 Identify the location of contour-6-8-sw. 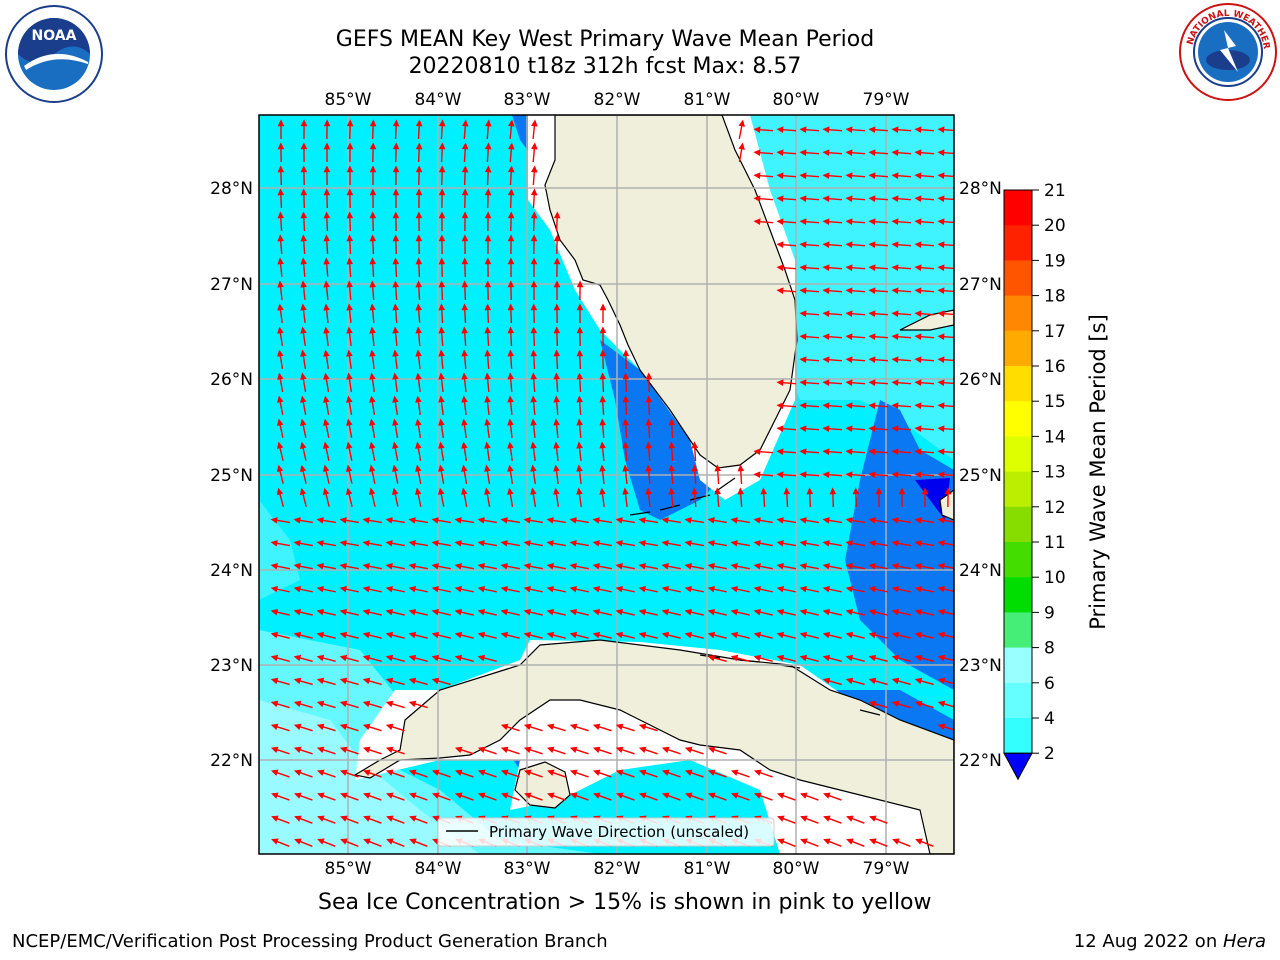
(279, 550).